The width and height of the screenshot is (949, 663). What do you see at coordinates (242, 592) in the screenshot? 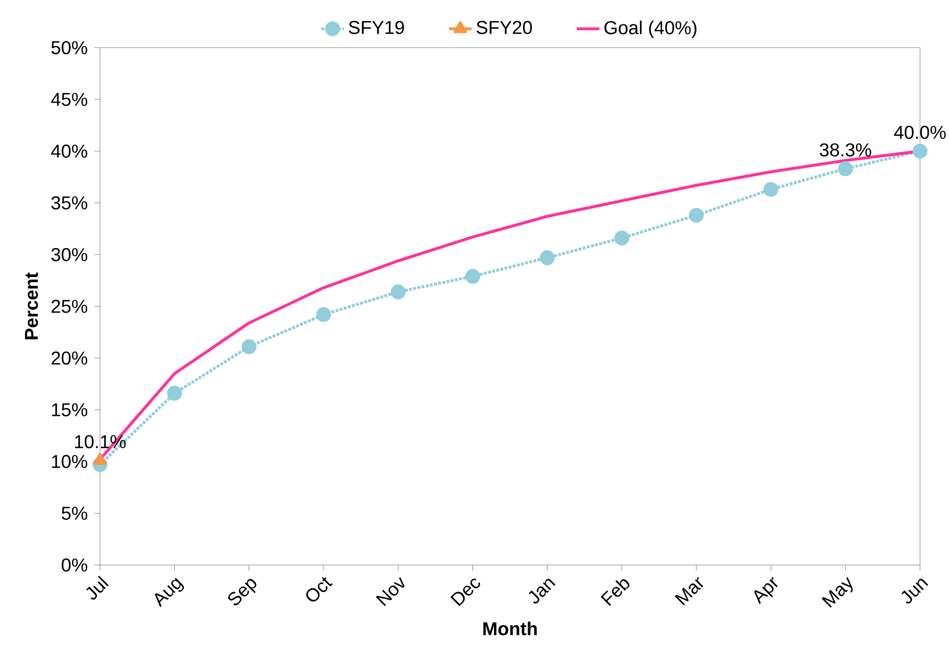
I see `x-tick-label: Sep` at bounding box center [242, 592].